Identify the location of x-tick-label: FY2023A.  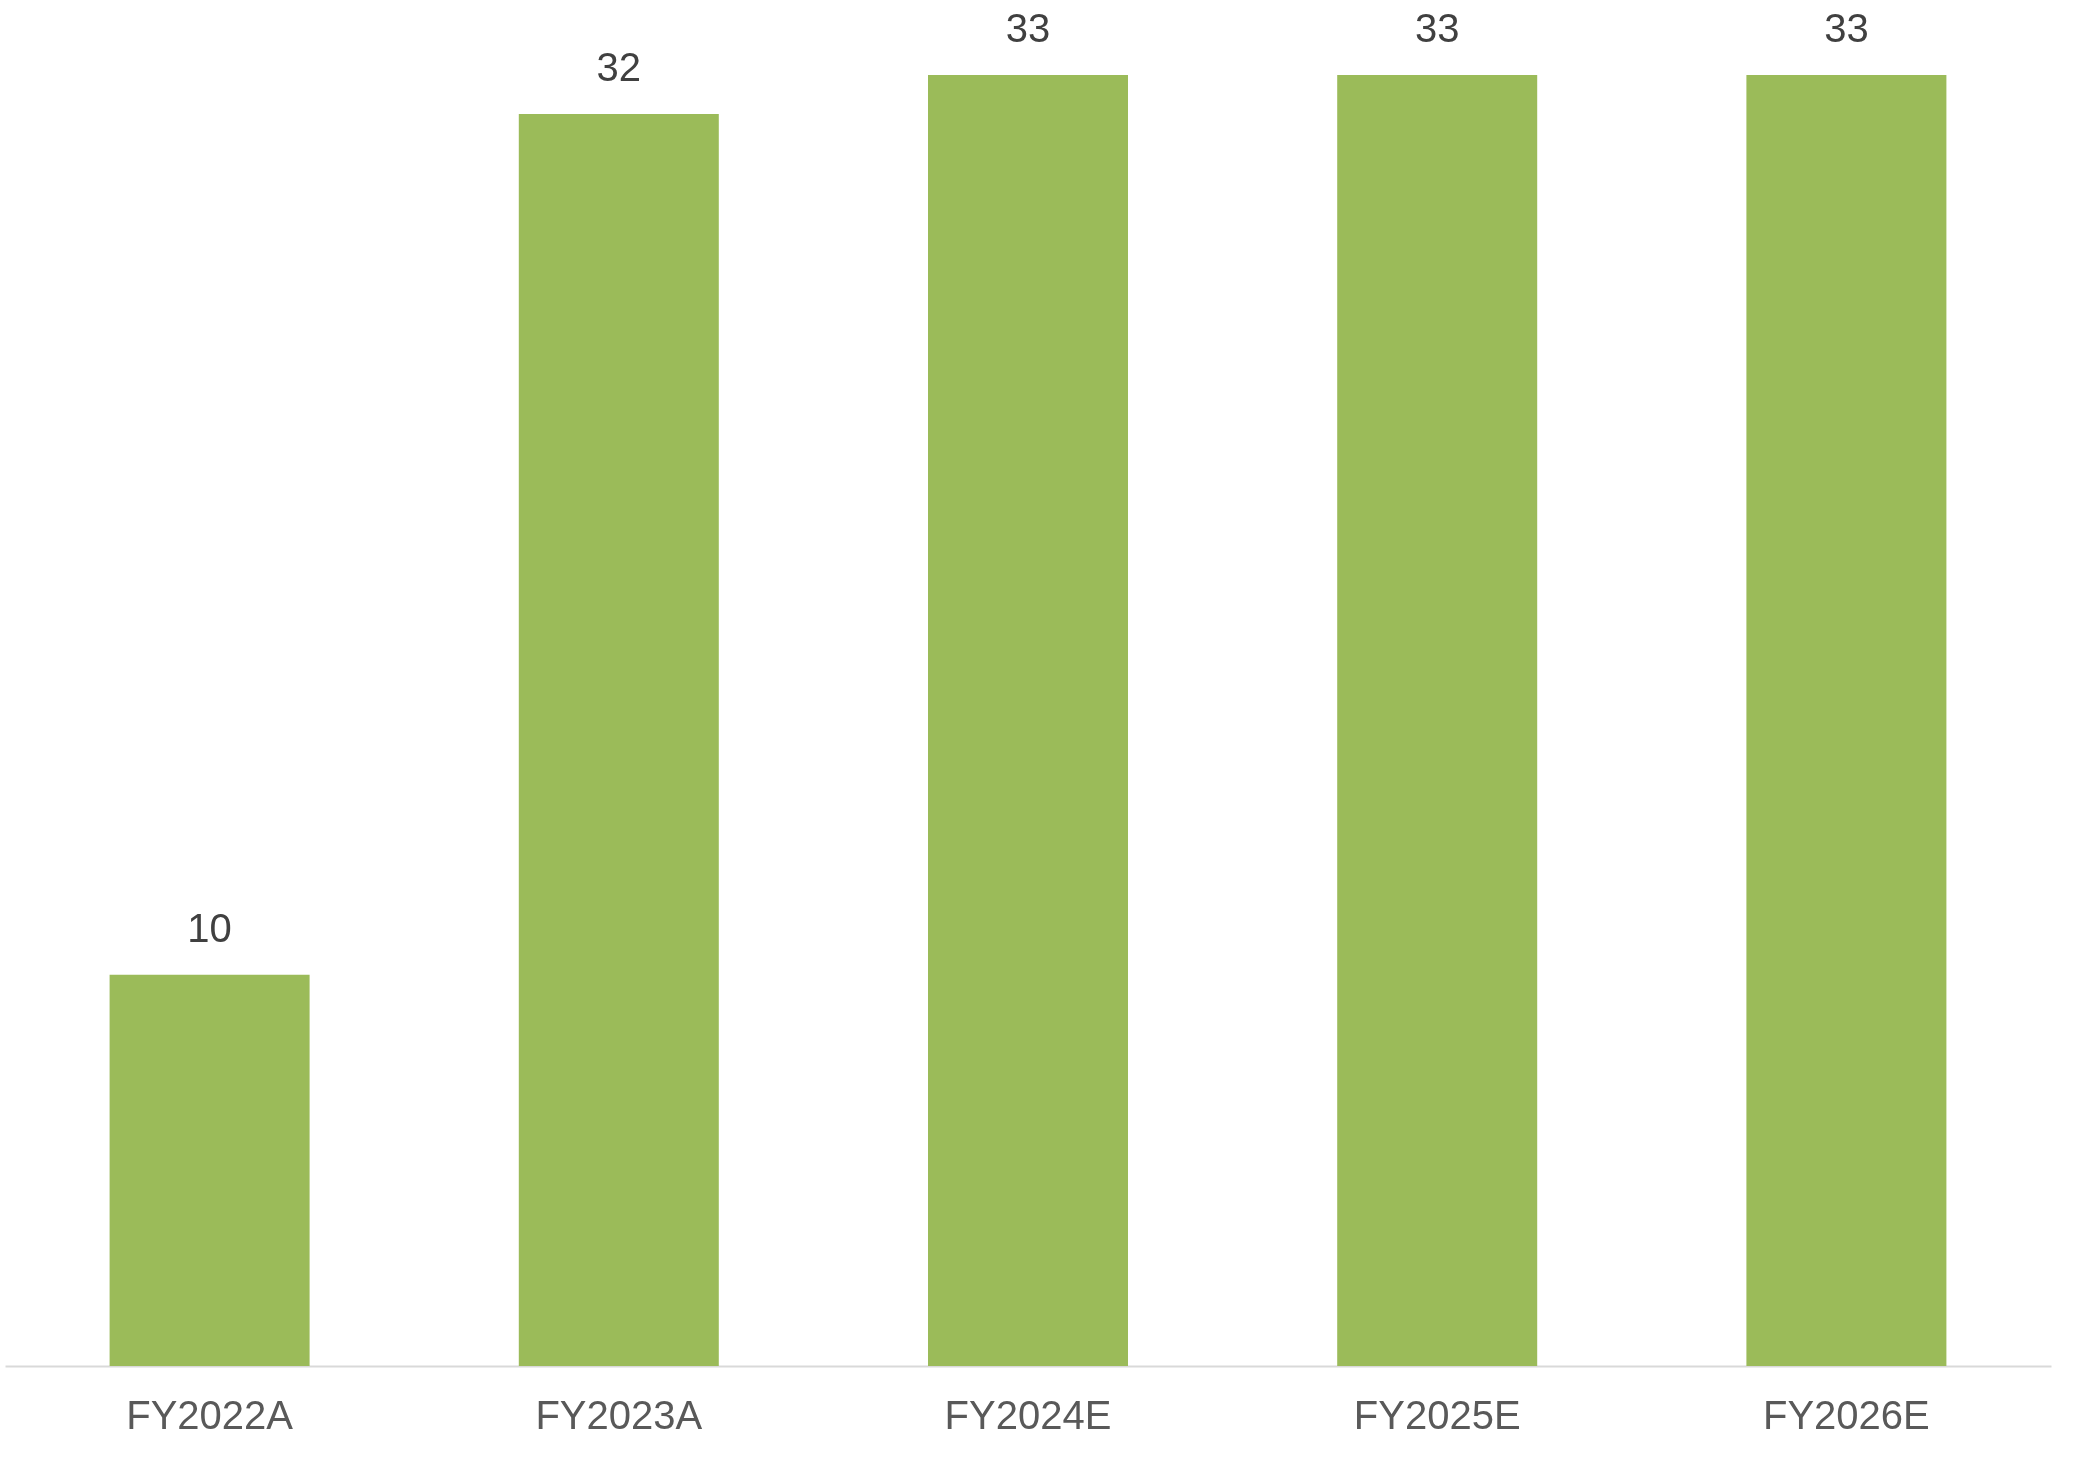
(619, 1414).